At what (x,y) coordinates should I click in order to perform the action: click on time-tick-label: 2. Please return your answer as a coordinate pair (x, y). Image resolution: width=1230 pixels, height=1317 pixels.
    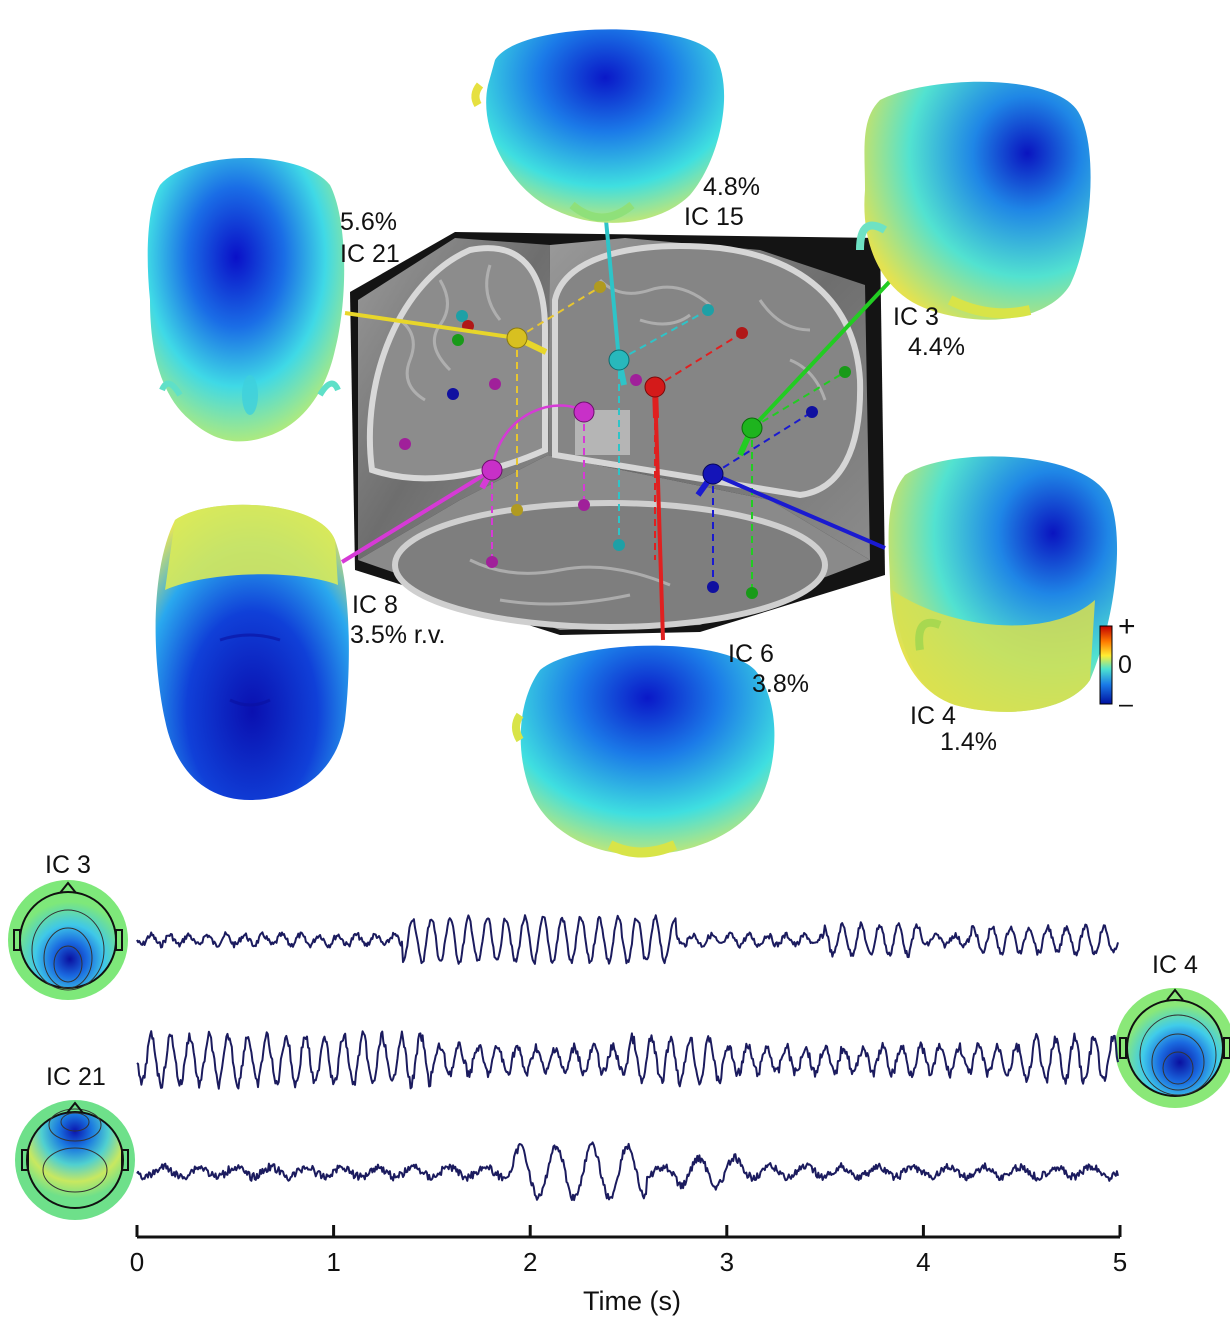
    Looking at the image, I should click on (530, 1262).